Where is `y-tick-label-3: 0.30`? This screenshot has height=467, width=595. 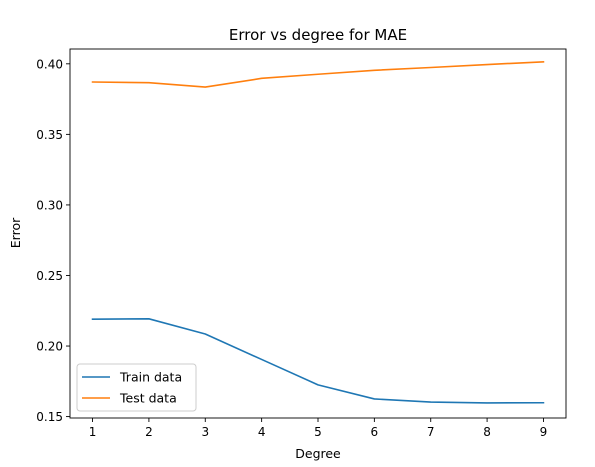
y-tick-label-3: 0.30 is located at coordinates (49, 205).